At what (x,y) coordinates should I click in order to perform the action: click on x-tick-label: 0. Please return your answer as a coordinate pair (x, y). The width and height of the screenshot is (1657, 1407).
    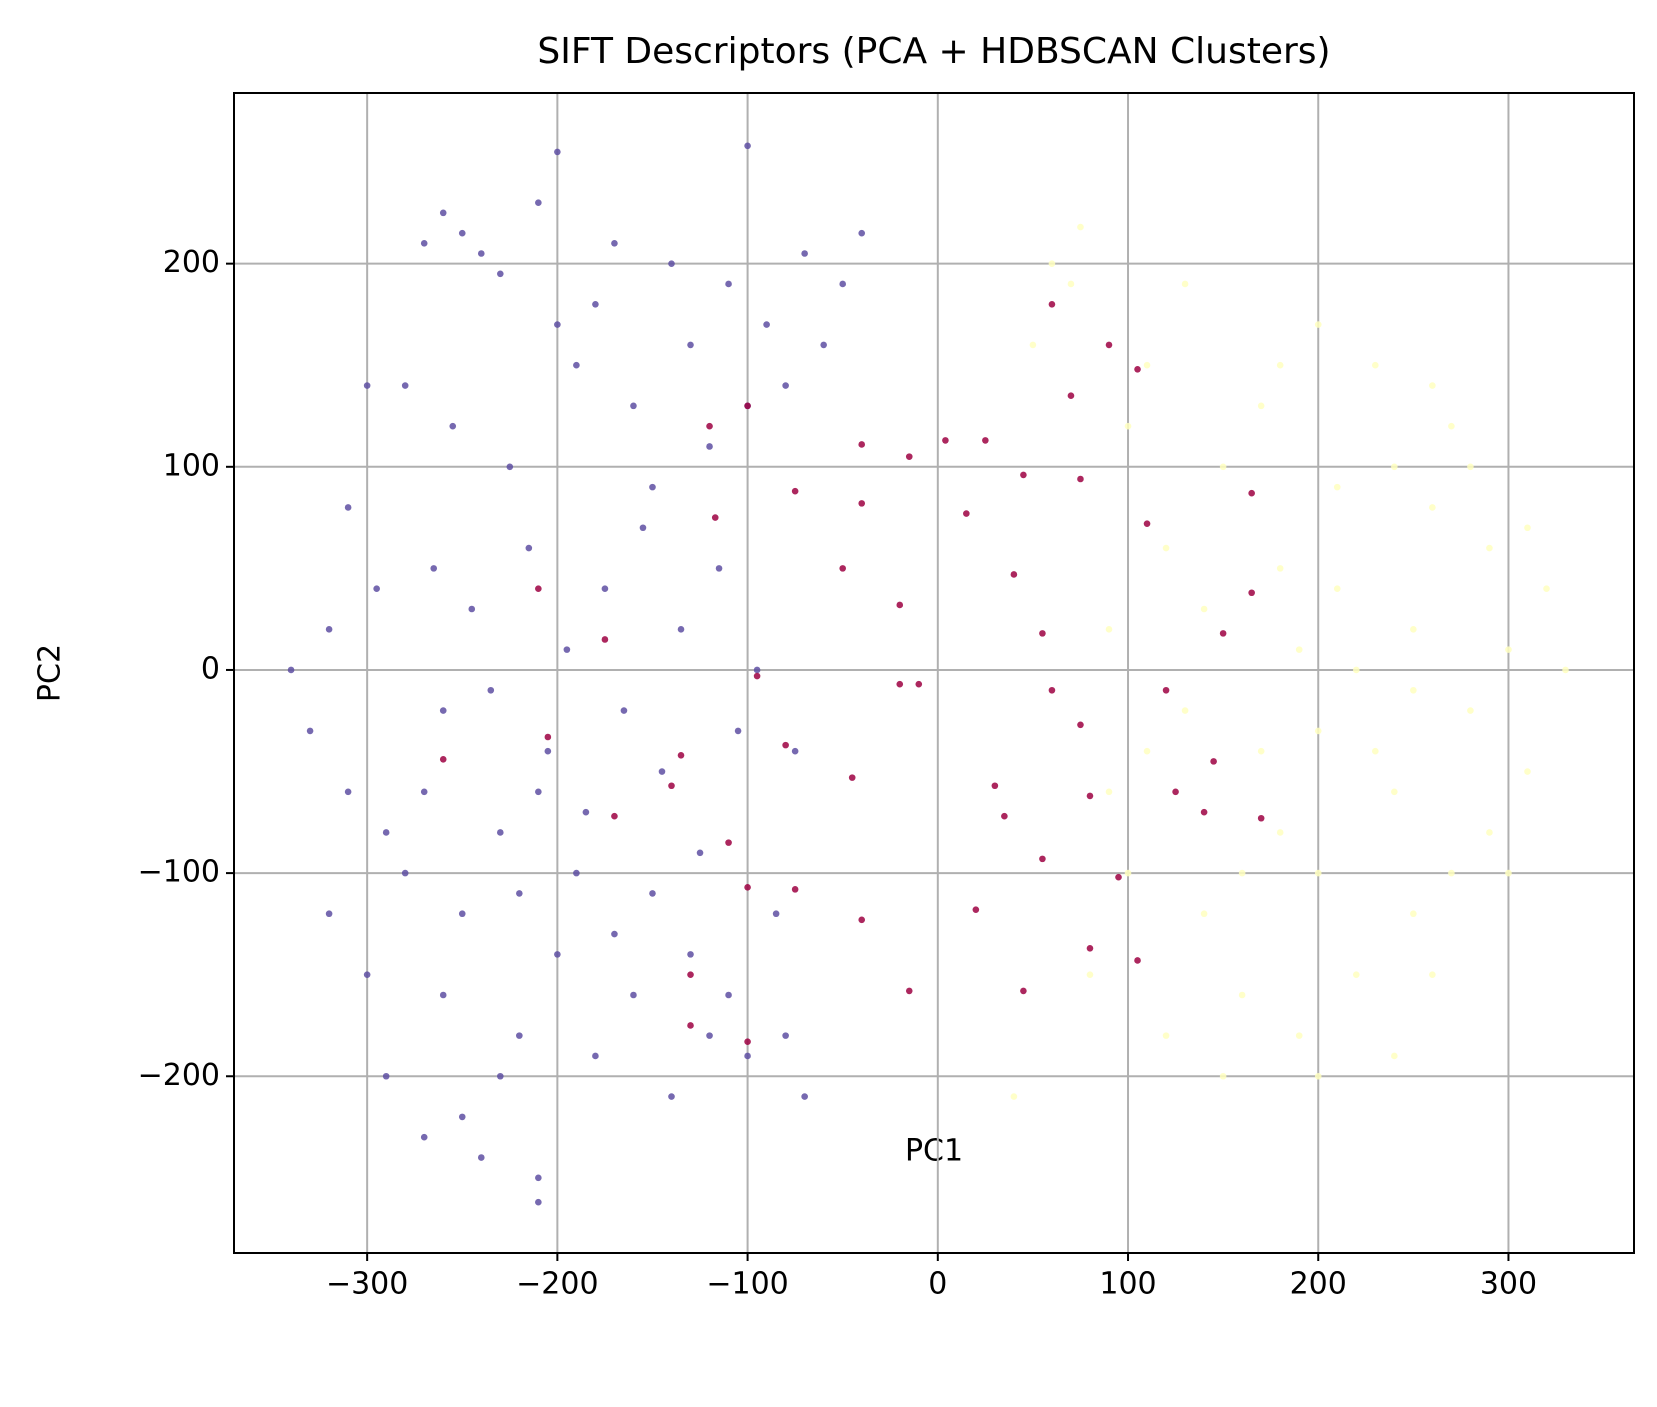
    Looking at the image, I should click on (937, 1284).